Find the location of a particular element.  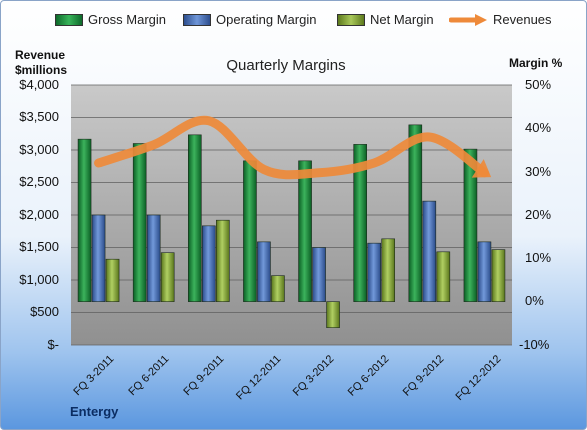

y-right-tick: 50% is located at coordinates (538, 84).